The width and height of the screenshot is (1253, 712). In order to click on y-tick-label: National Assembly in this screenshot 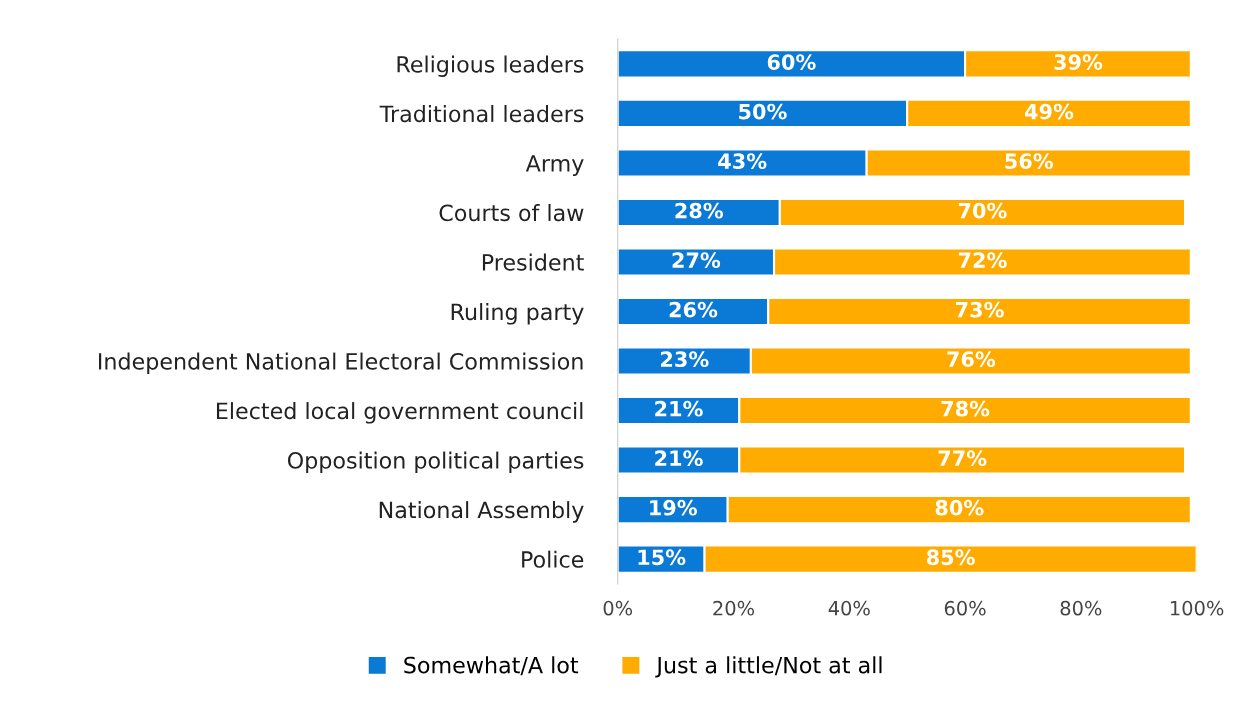, I will do `click(481, 512)`.